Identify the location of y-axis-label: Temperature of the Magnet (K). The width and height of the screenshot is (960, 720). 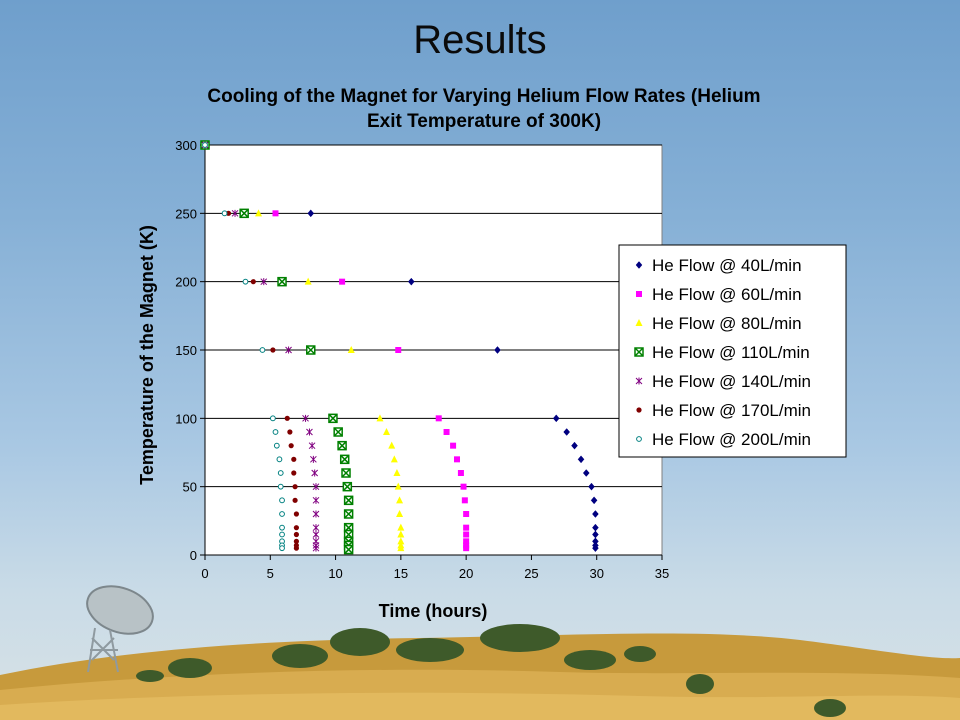
(147, 355).